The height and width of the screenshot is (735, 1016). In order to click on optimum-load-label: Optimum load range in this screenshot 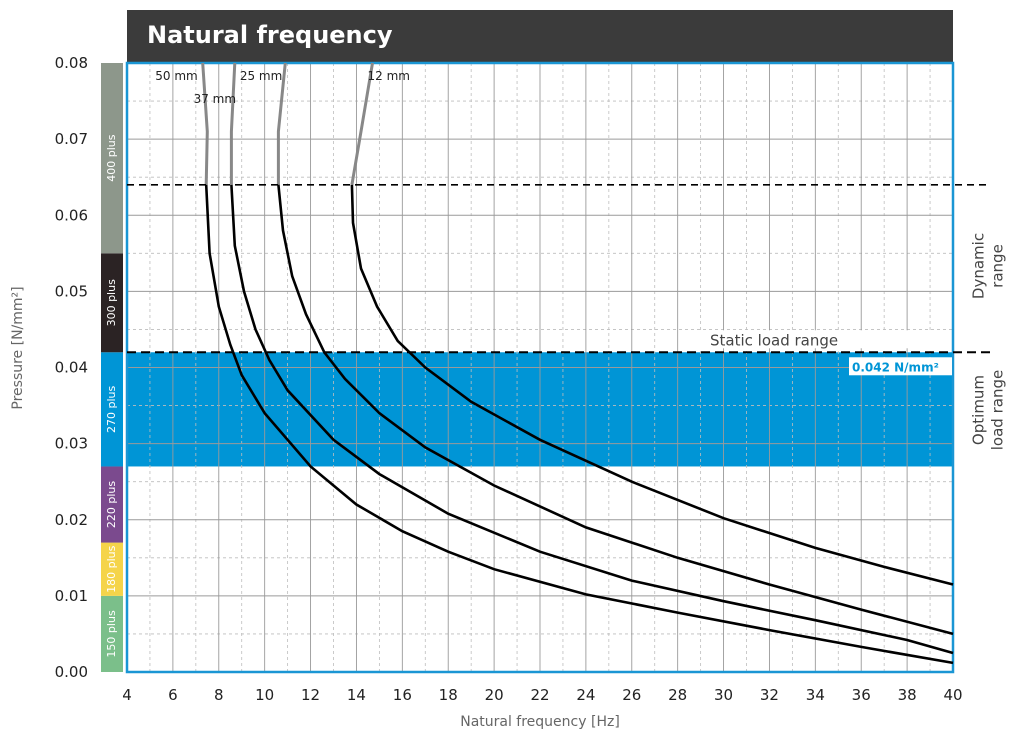, I will do `click(988, 410)`.